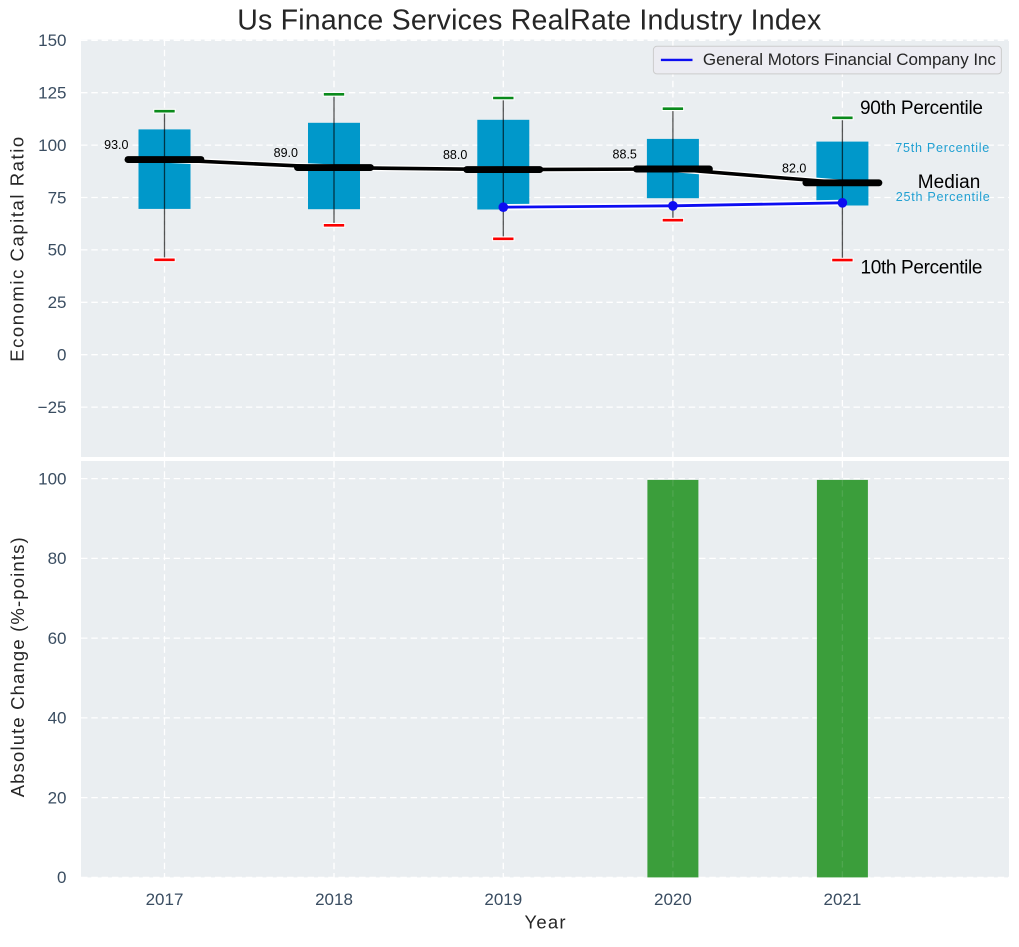  I want to click on svg-text: Year, so click(545, 922).